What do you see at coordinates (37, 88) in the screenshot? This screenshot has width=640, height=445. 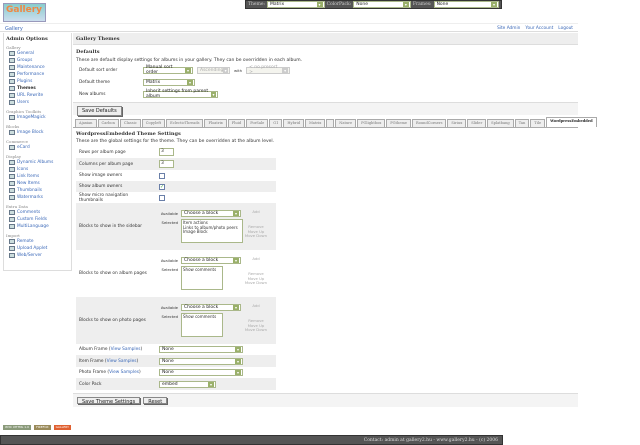 I see `sidebar-item-themes: Themes` at bounding box center [37, 88].